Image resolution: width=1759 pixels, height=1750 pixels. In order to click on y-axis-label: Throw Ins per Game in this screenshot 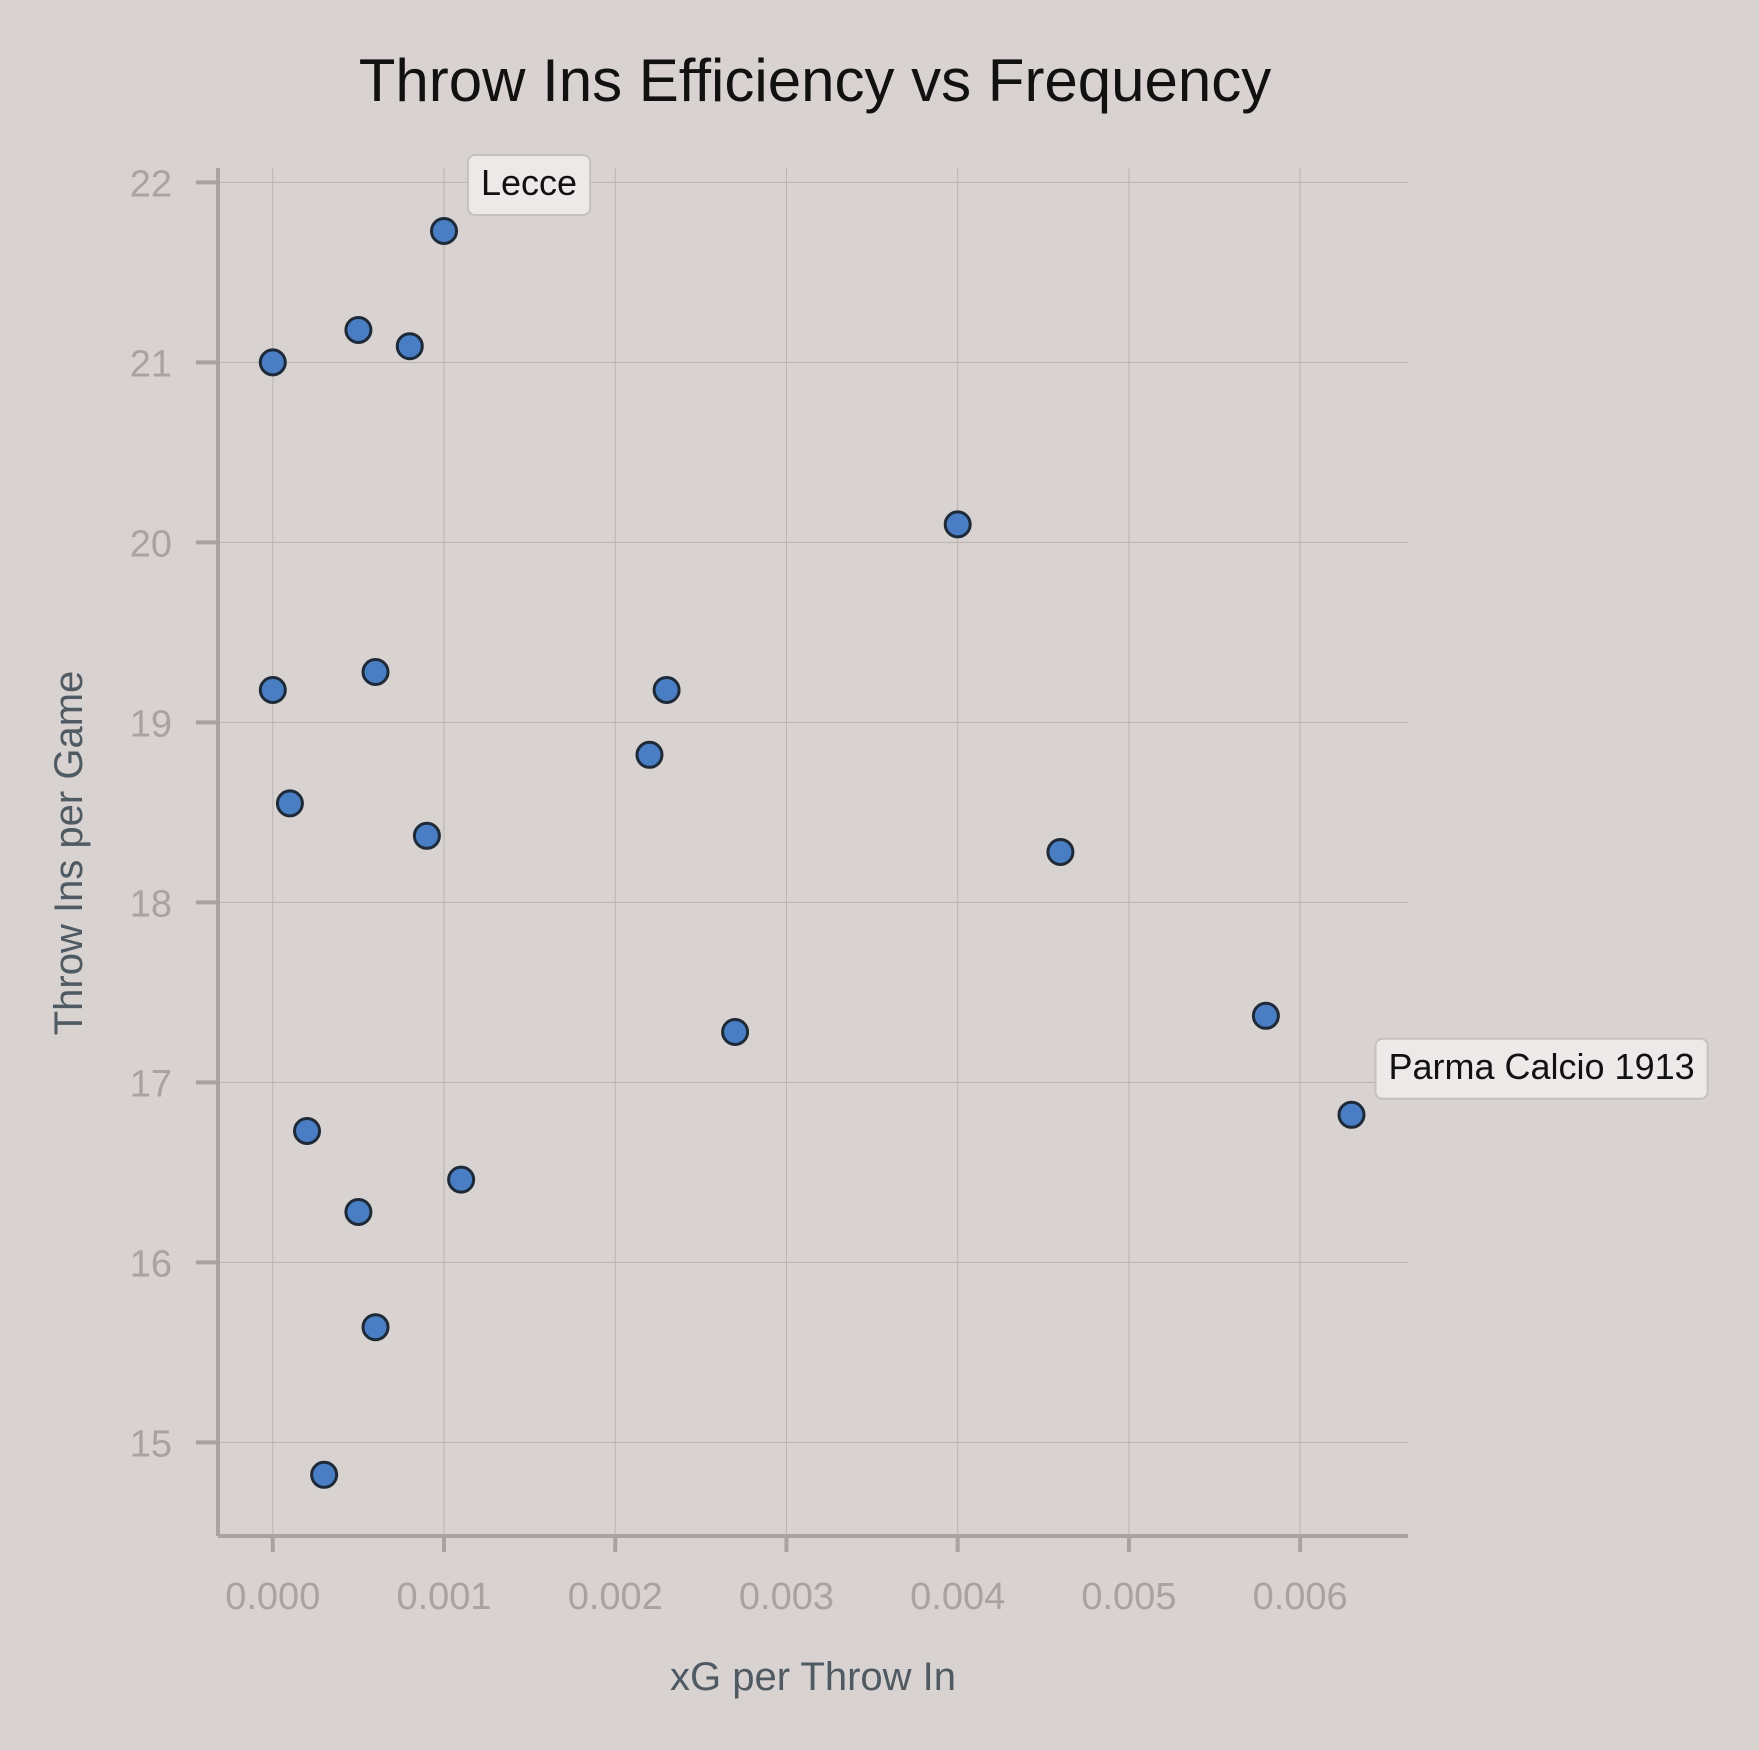, I will do `click(69, 853)`.